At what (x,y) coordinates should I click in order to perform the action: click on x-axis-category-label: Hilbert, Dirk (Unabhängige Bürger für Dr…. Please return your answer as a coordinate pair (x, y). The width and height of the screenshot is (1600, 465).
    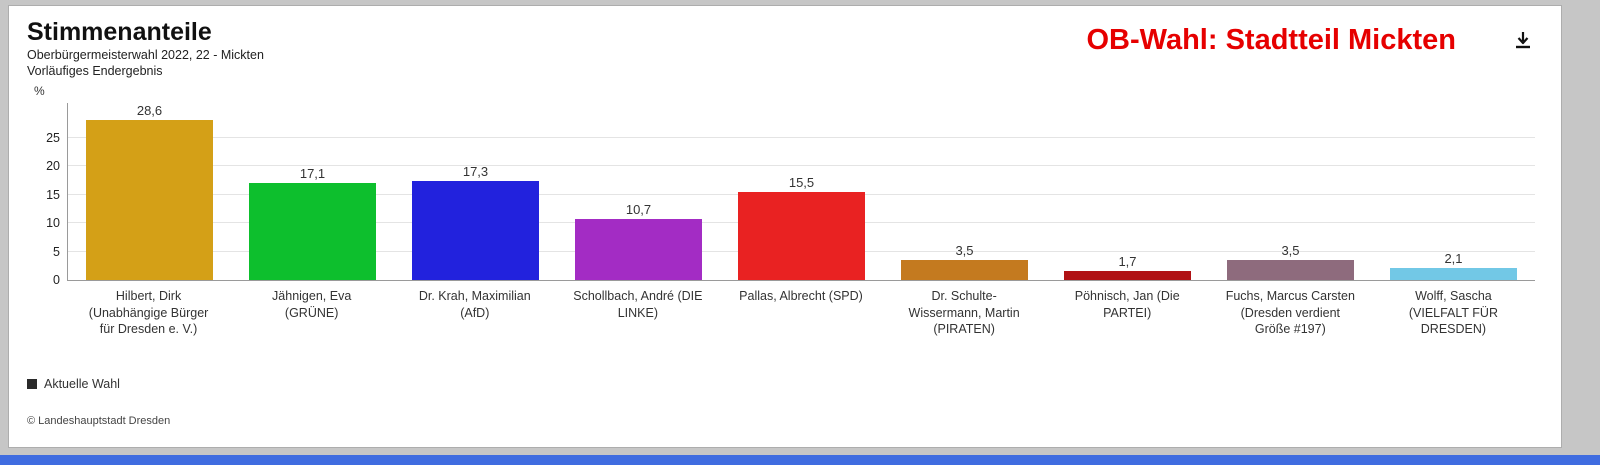
    Looking at the image, I should click on (148, 313).